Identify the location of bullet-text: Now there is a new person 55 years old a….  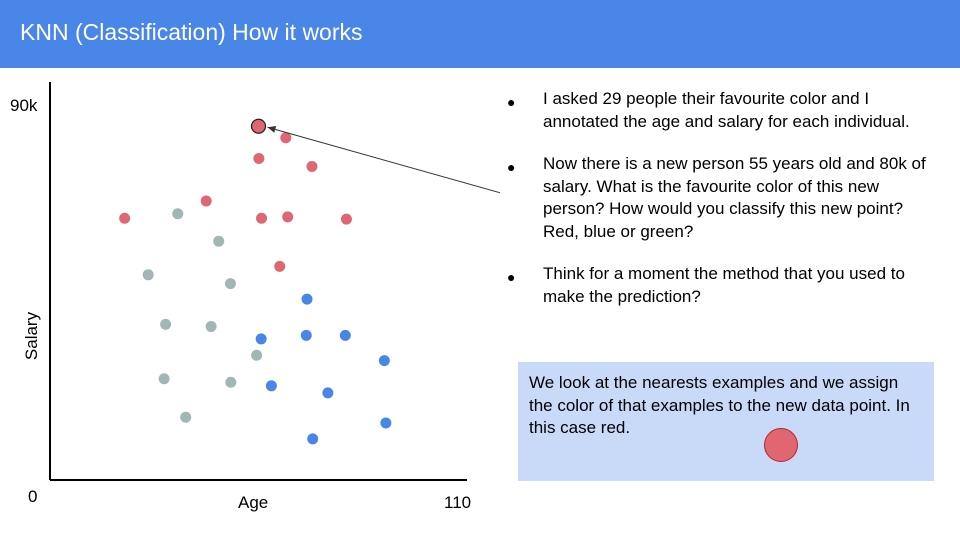
(734, 197).